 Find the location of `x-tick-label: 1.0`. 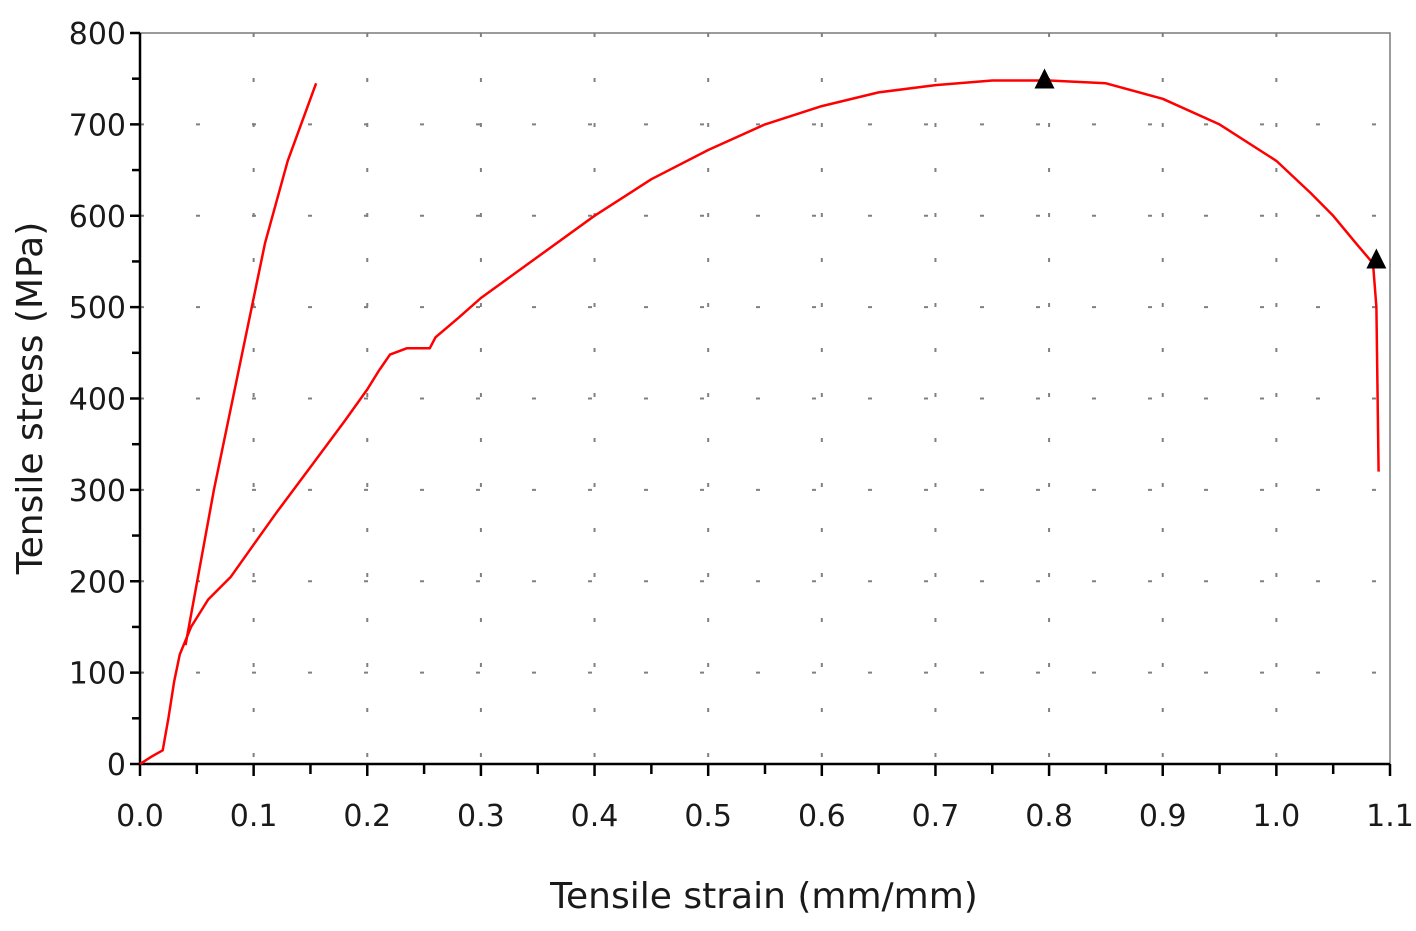

x-tick-label: 1.0 is located at coordinates (1277, 816).